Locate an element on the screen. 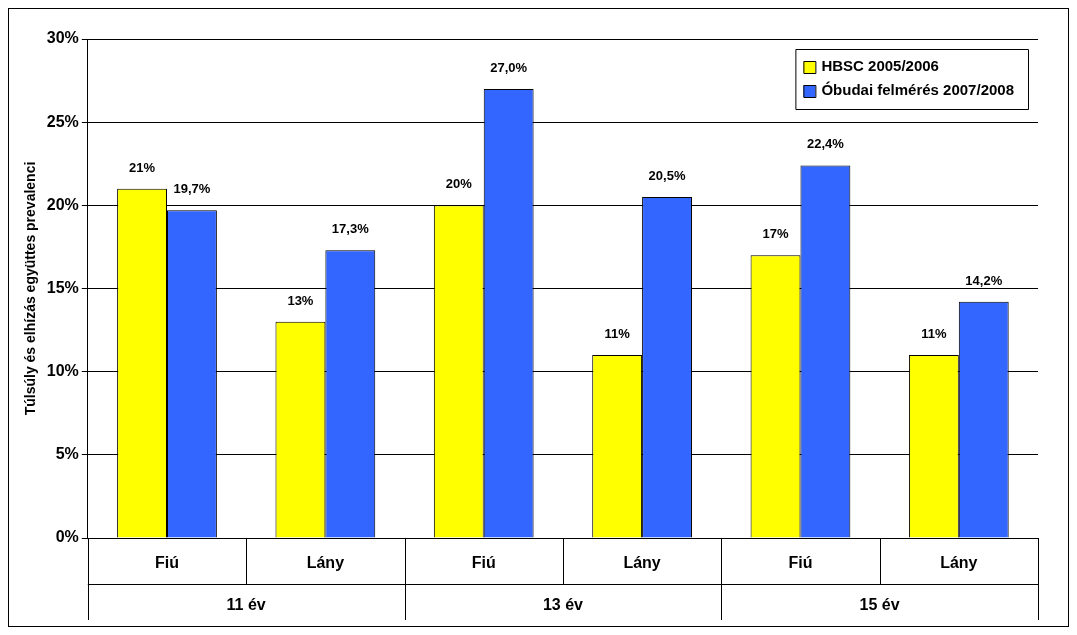 The height and width of the screenshot is (635, 1077). y-tick-label: 10% is located at coordinates (62, 371).